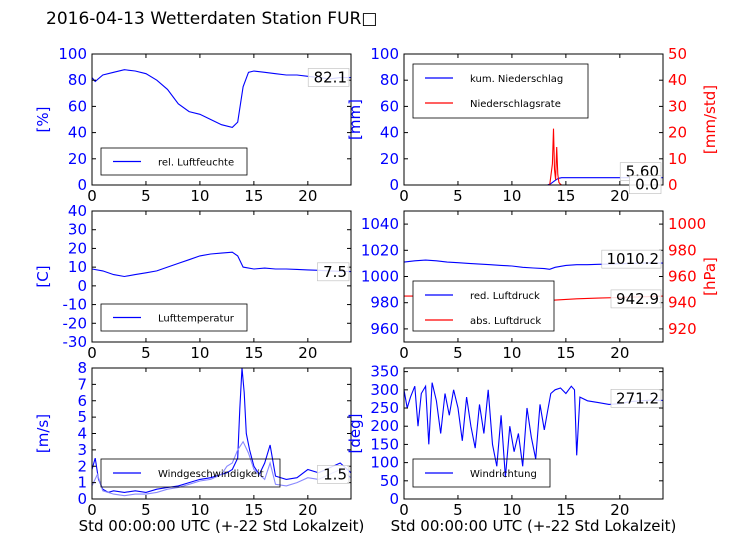 The width and height of the screenshot is (736, 552). What do you see at coordinates (43, 120) in the screenshot?
I see `y-axis-label: [%]` at bounding box center [43, 120].